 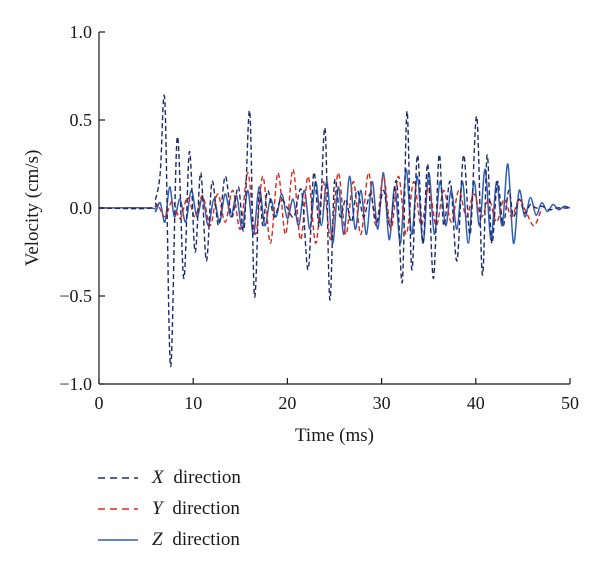 I want to click on legend-swatch-z, so click(x=118, y=539).